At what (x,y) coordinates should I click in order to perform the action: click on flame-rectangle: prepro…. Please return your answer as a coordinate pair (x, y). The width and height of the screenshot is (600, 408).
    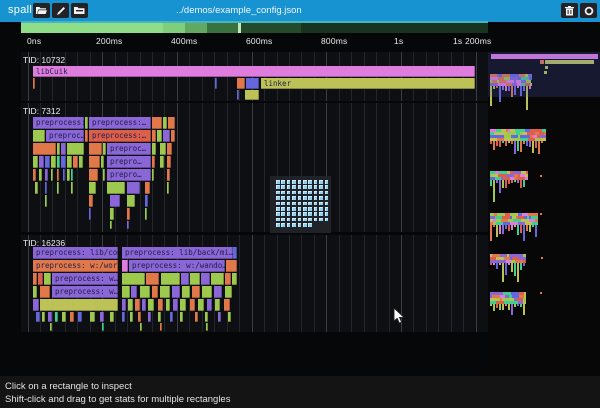
    Looking at the image, I should click on (129, 175).